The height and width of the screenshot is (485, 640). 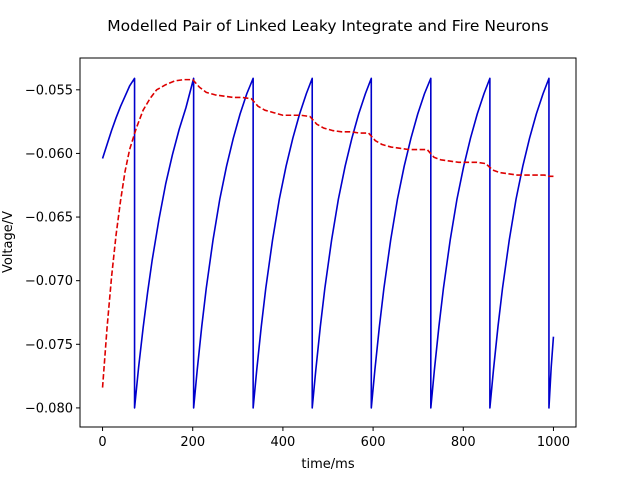 What do you see at coordinates (553, 442) in the screenshot?
I see `x-tick-label: 1000` at bounding box center [553, 442].